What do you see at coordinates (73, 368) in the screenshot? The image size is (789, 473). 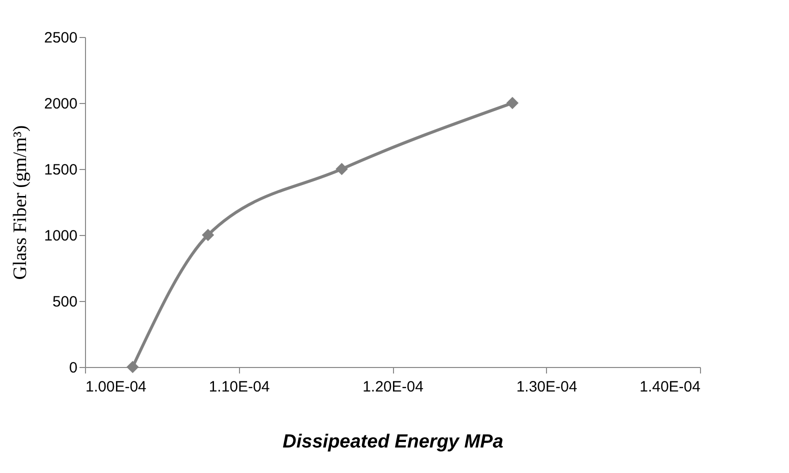 I see `y-tick-label: 0` at bounding box center [73, 368].